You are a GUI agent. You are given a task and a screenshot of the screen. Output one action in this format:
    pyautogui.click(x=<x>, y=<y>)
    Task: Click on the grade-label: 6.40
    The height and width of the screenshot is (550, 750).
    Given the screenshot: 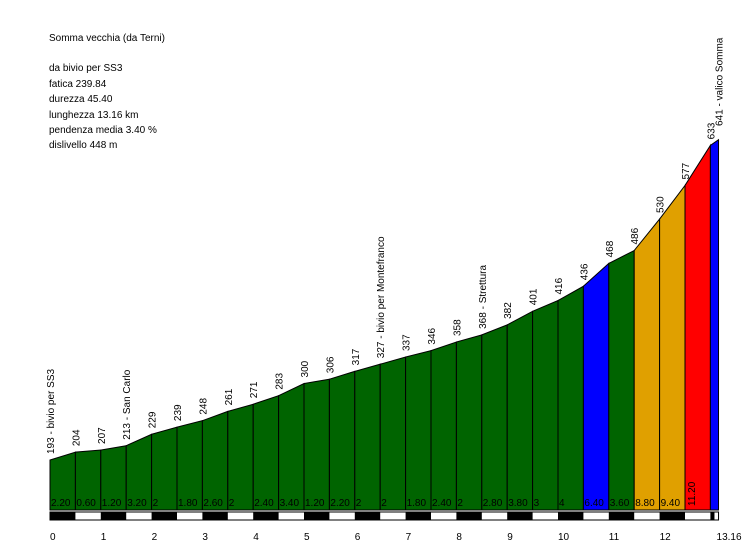 What is the action you would take?
    pyautogui.click(x=594, y=503)
    